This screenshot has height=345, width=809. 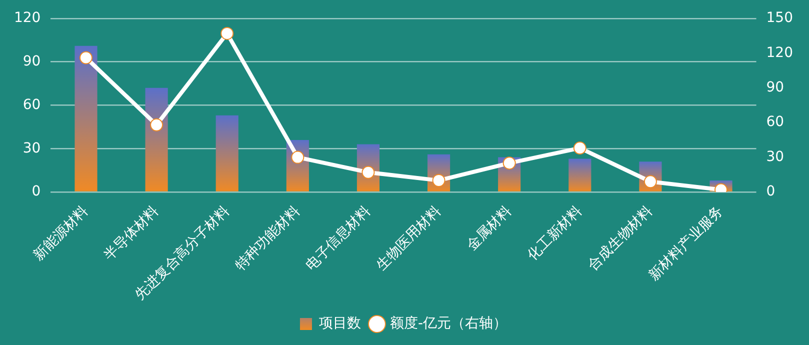 What do you see at coordinates (31, 61) in the screenshot?
I see `y-tick-label: 90` at bounding box center [31, 61].